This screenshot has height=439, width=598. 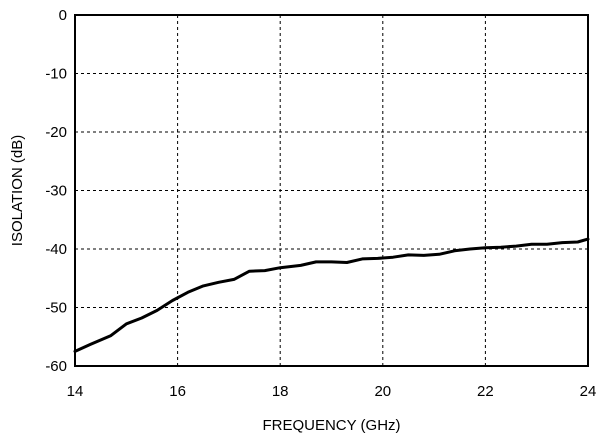 What do you see at coordinates (588, 391) in the screenshot?
I see `x-tick-label: 24` at bounding box center [588, 391].